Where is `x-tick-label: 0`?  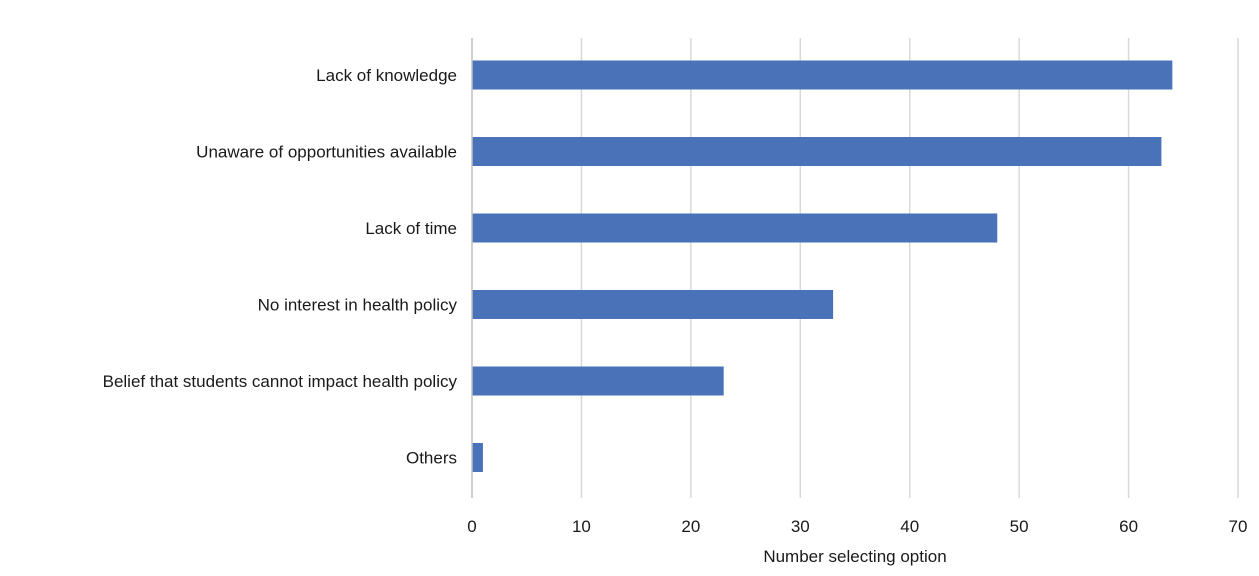
x-tick-label: 0 is located at coordinates (471, 526).